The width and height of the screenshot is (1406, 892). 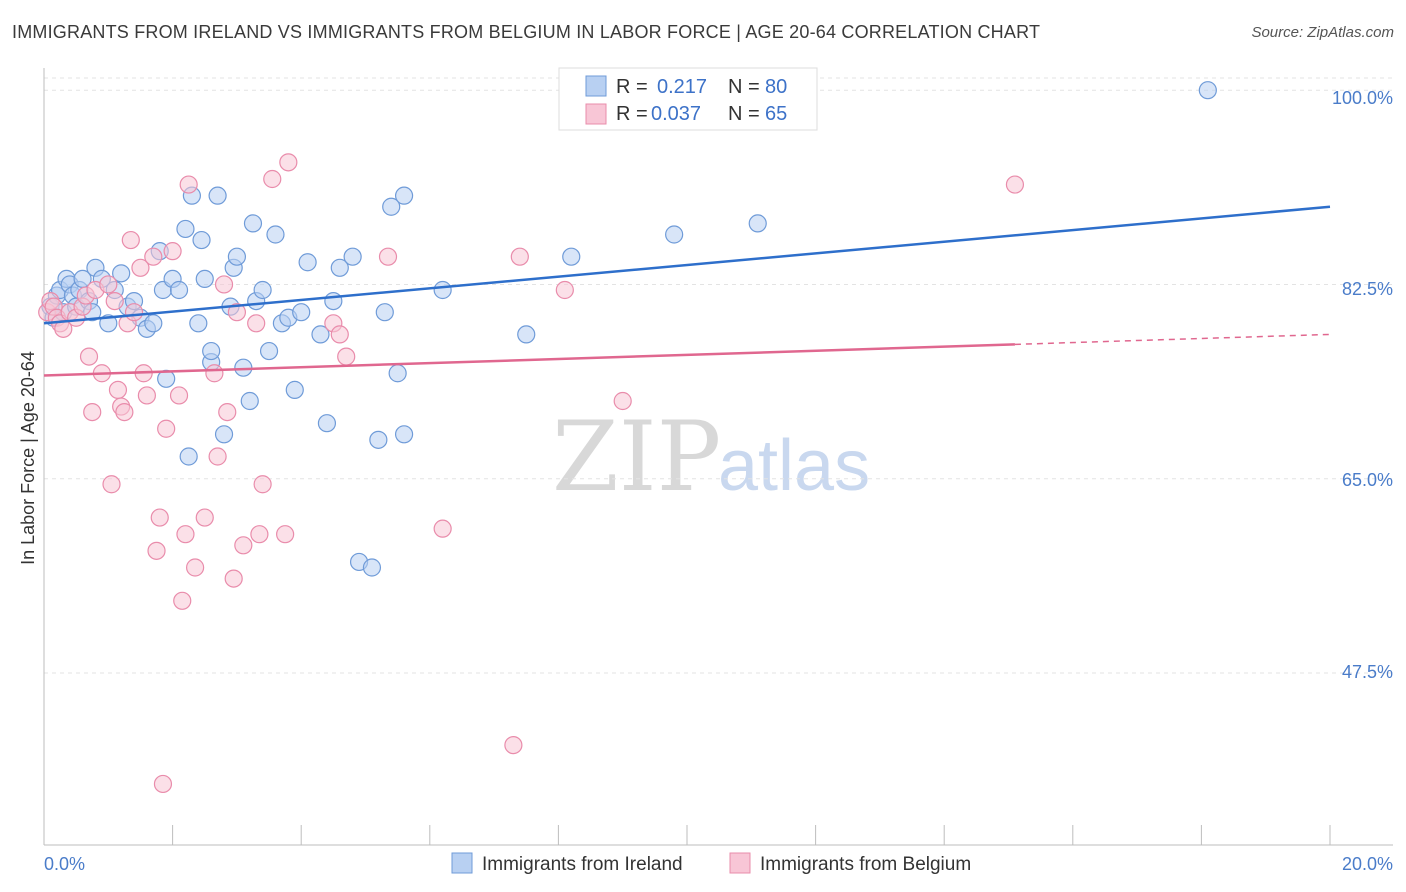 I want to click on correlation-legend: R = 0.217 N = 80 R = 0.037 N = 65, so click(x=688, y=99).